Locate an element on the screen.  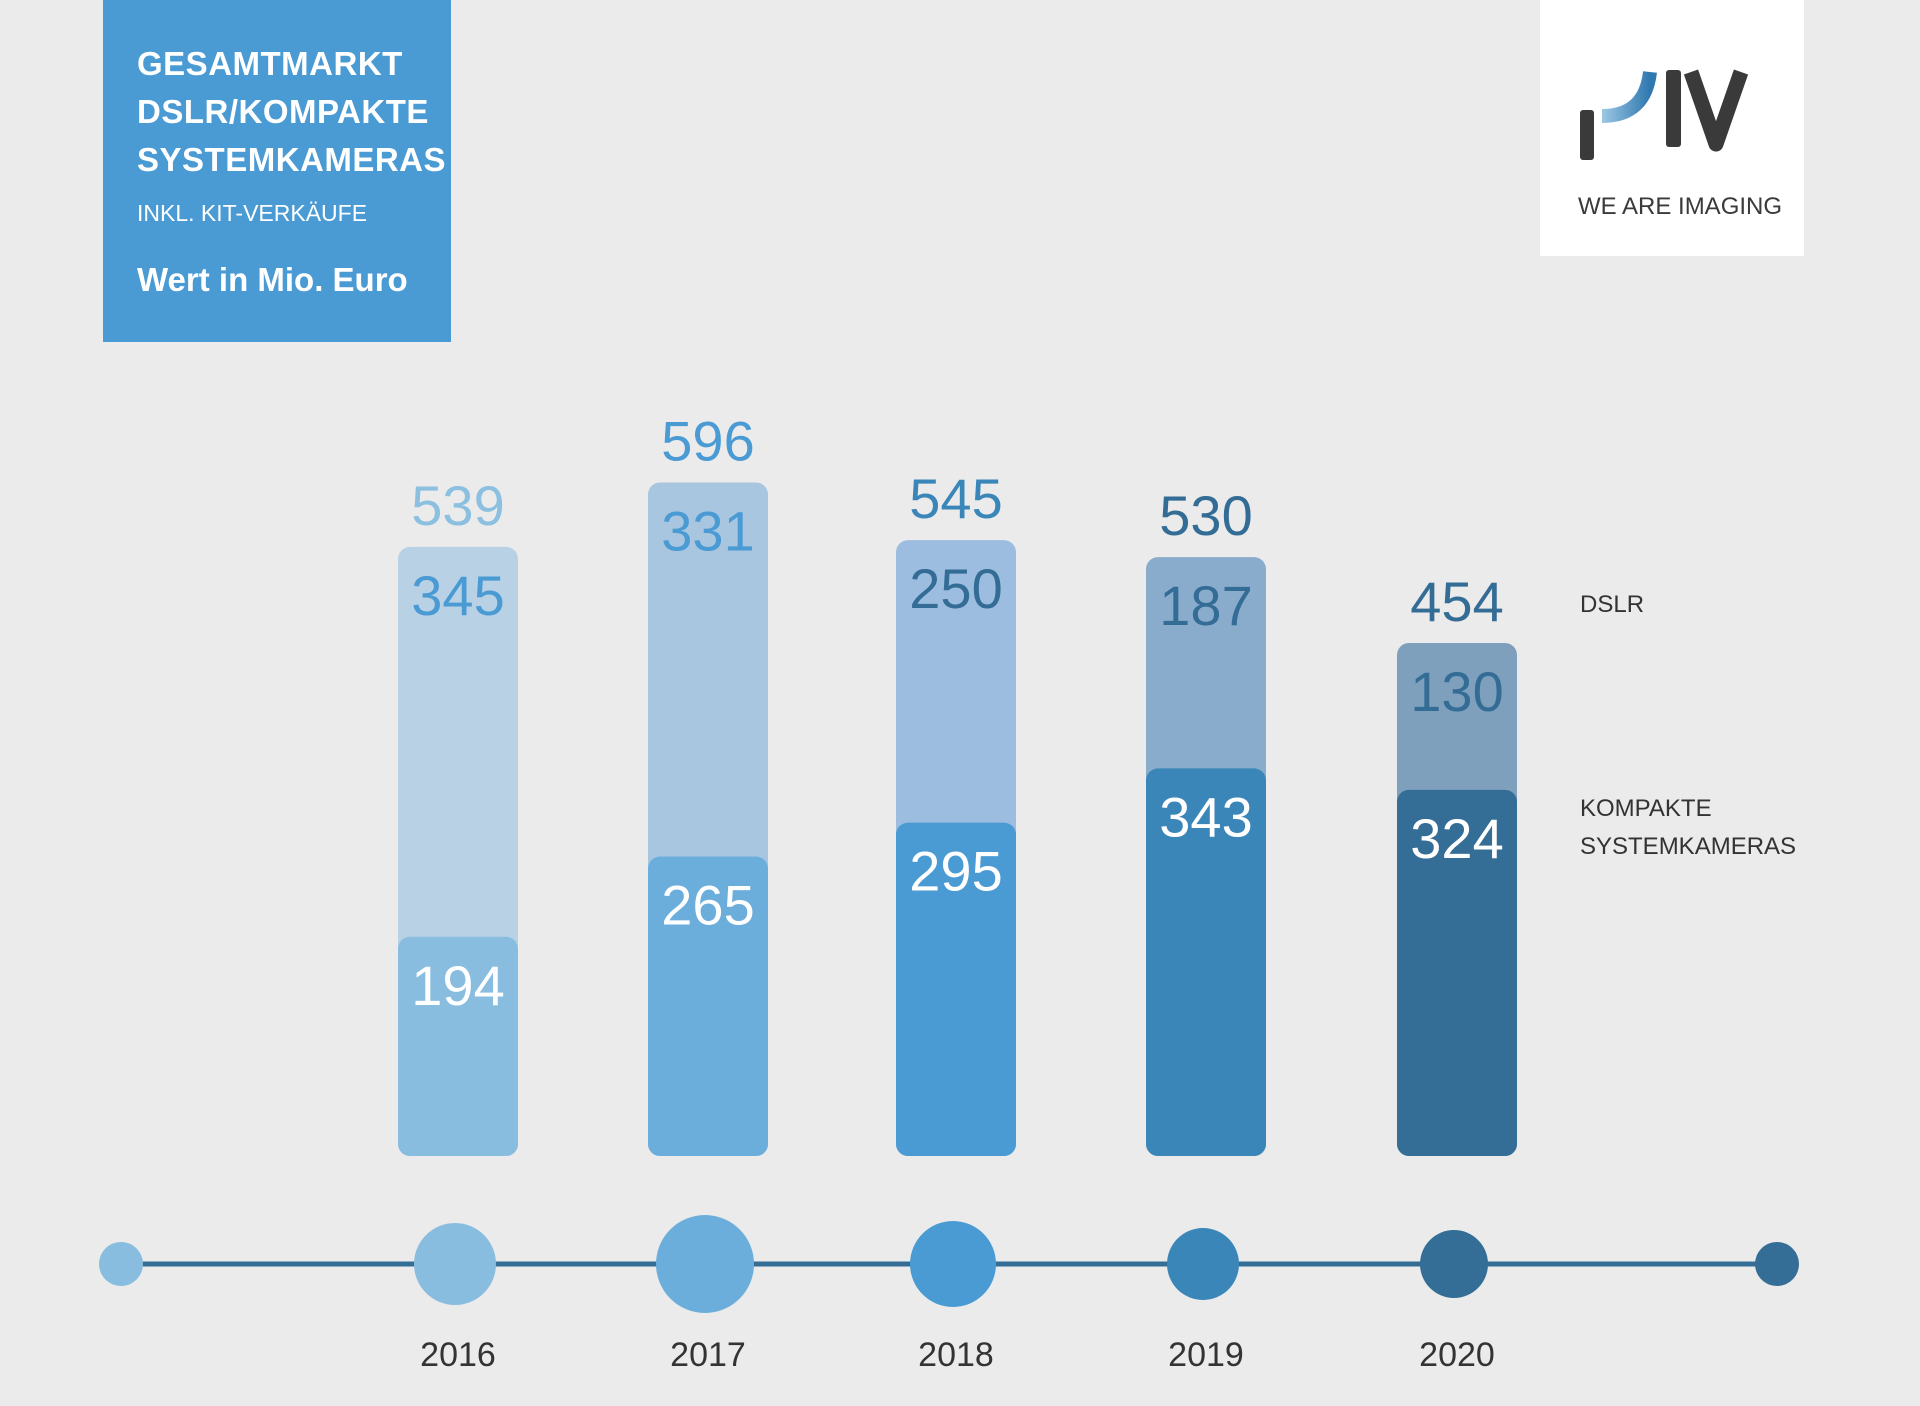
bar-compact-2018 is located at coordinates (956, 989).